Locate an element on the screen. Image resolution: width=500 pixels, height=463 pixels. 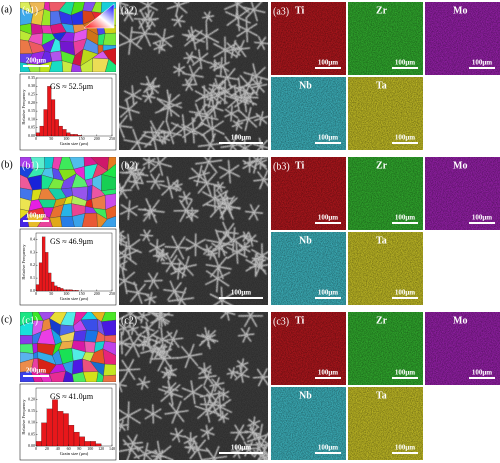
y-tick-label: 0.05 is located at coordinates (31, 127).